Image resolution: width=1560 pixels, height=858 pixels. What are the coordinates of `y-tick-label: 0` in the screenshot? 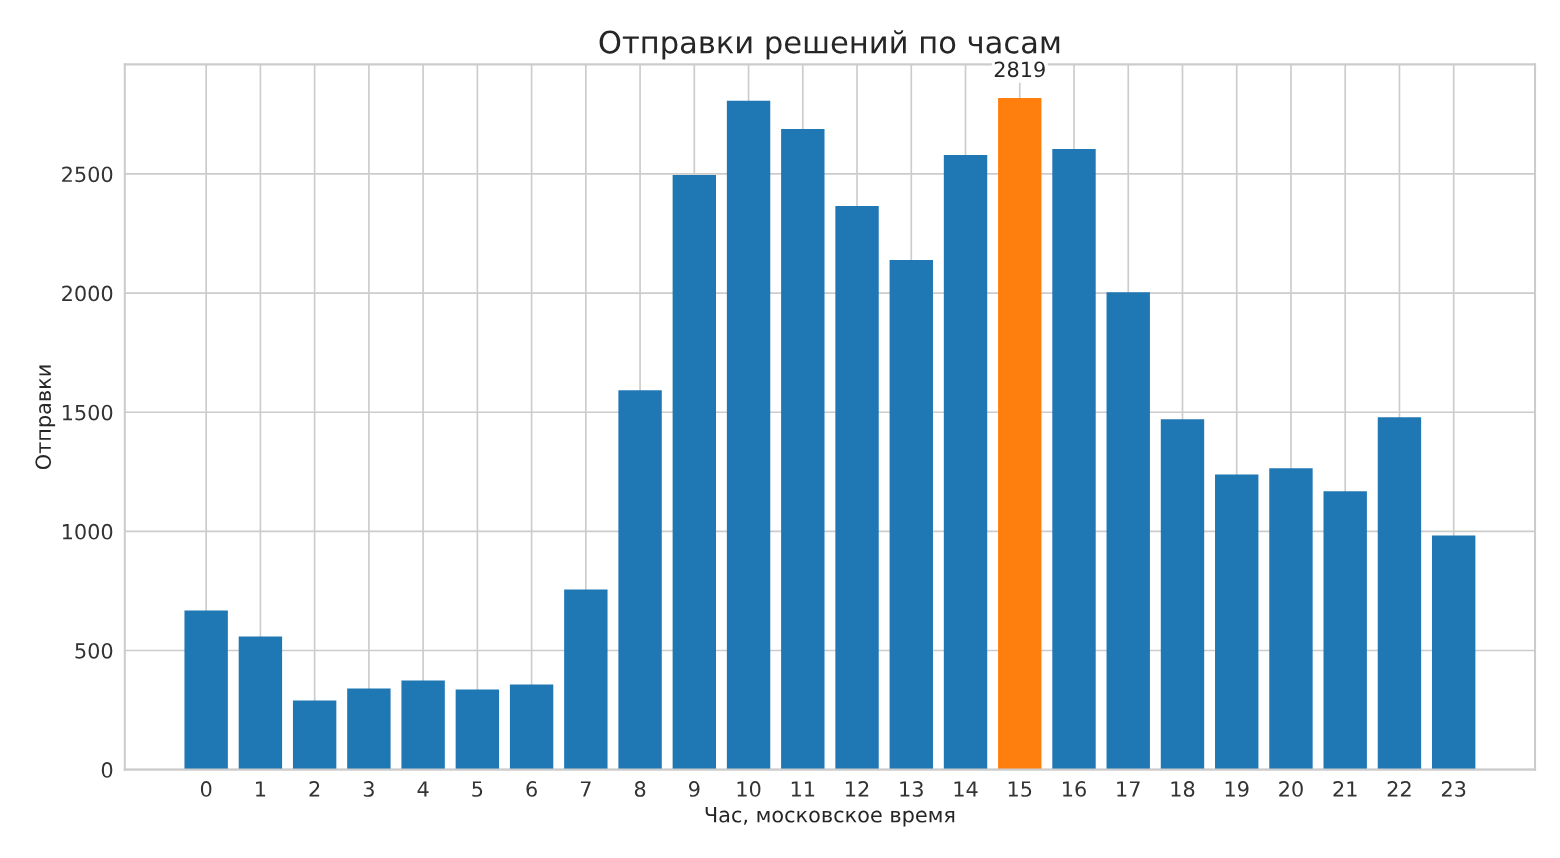 It's located at (107, 770).